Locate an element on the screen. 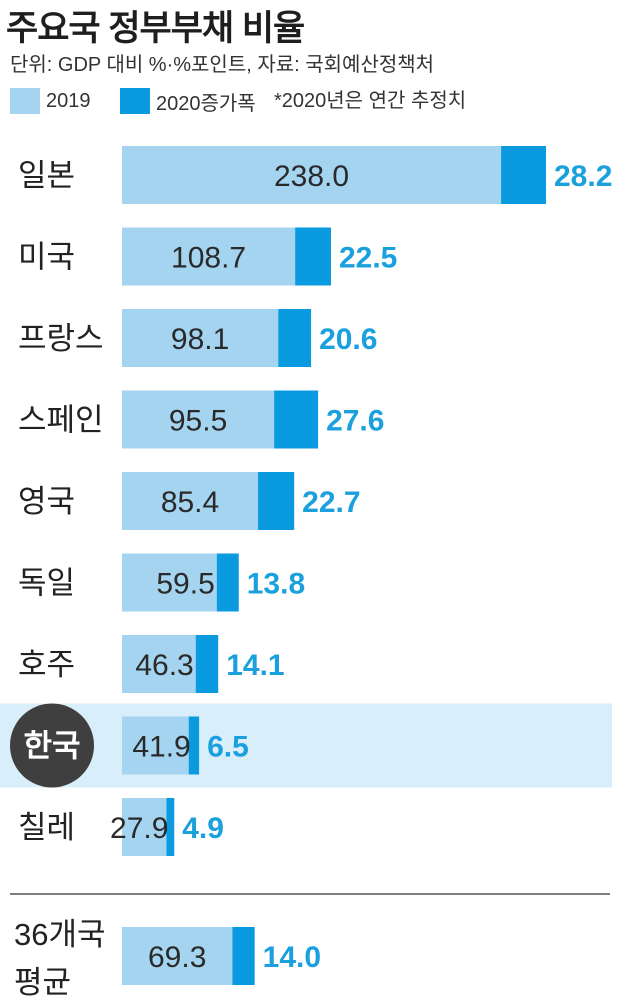 The image size is (620, 996). value-label-2019: 85.4 is located at coordinates (190, 502).